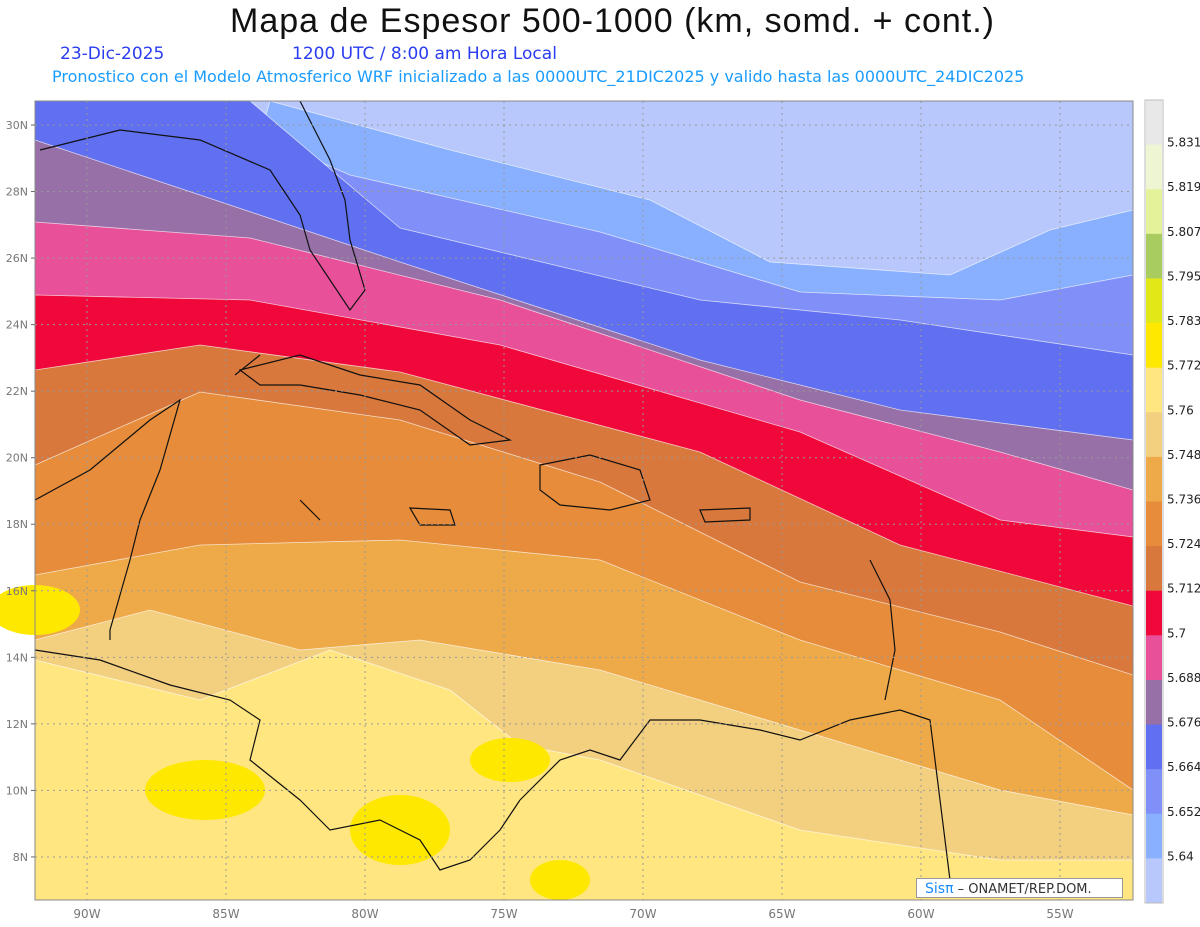 The image size is (1200, 927). What do you see at coordinates (1183, 321) in the screenshot?
I see `legend-label: 5.783` at bounding box center [1183, 321].